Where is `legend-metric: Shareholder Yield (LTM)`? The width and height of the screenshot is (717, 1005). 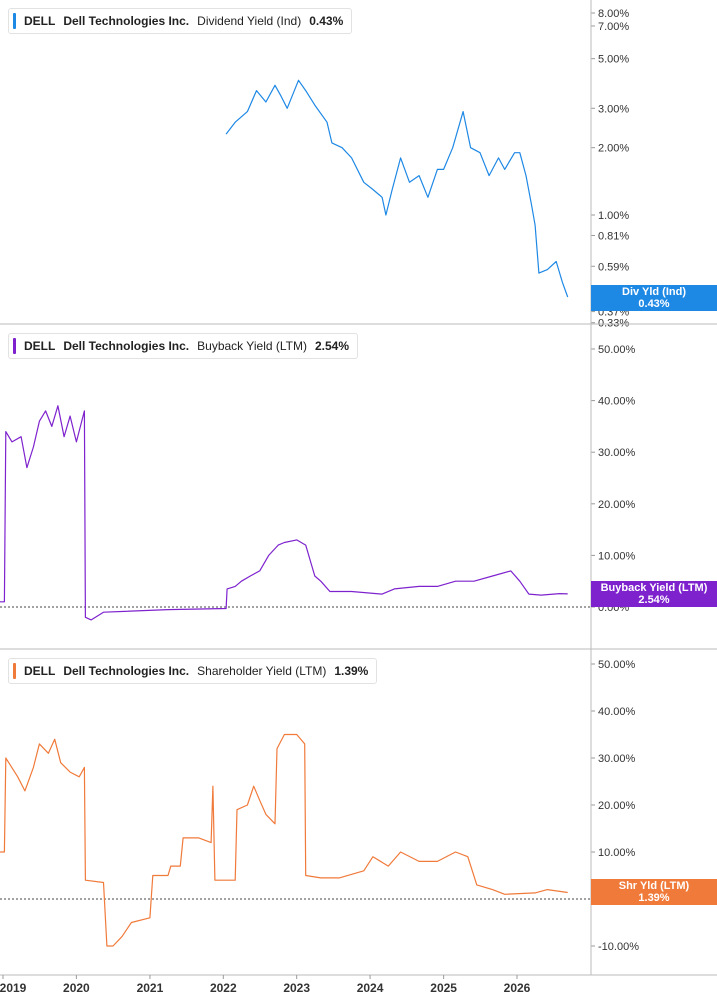 legend-metric: Shareholder Yield (LTM) is located at coordinates (262, 671).